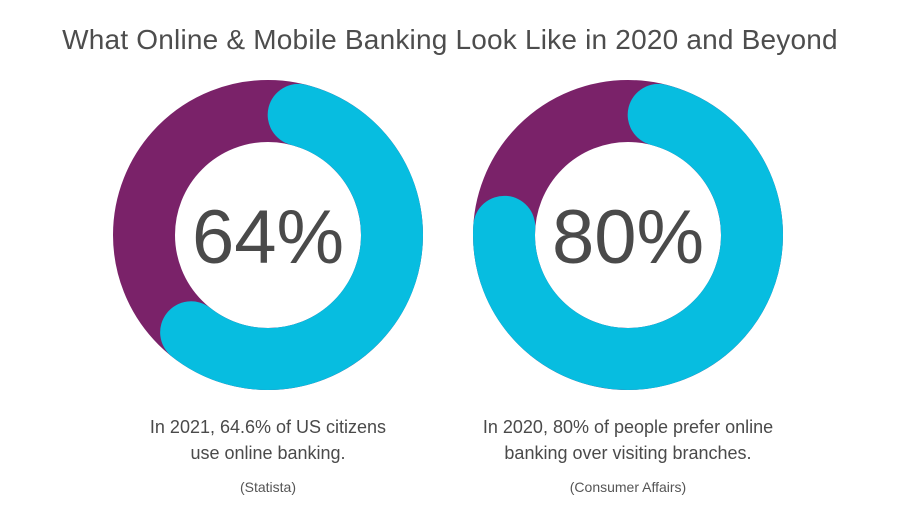  What do you see at coordinates (268, 427) in the screenshot?
I see `caption-line-1: In 2021, 64.6% of US citizens` at bounding box center [268, 427].